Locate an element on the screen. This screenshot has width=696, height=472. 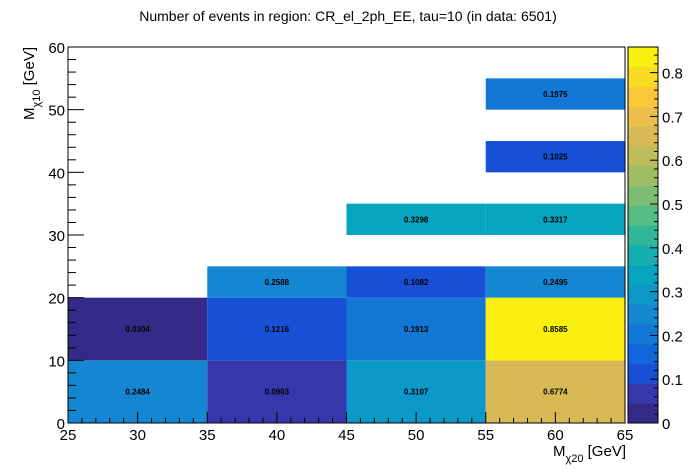
x-tick-label: 65 is located at coordinates (625, 435).